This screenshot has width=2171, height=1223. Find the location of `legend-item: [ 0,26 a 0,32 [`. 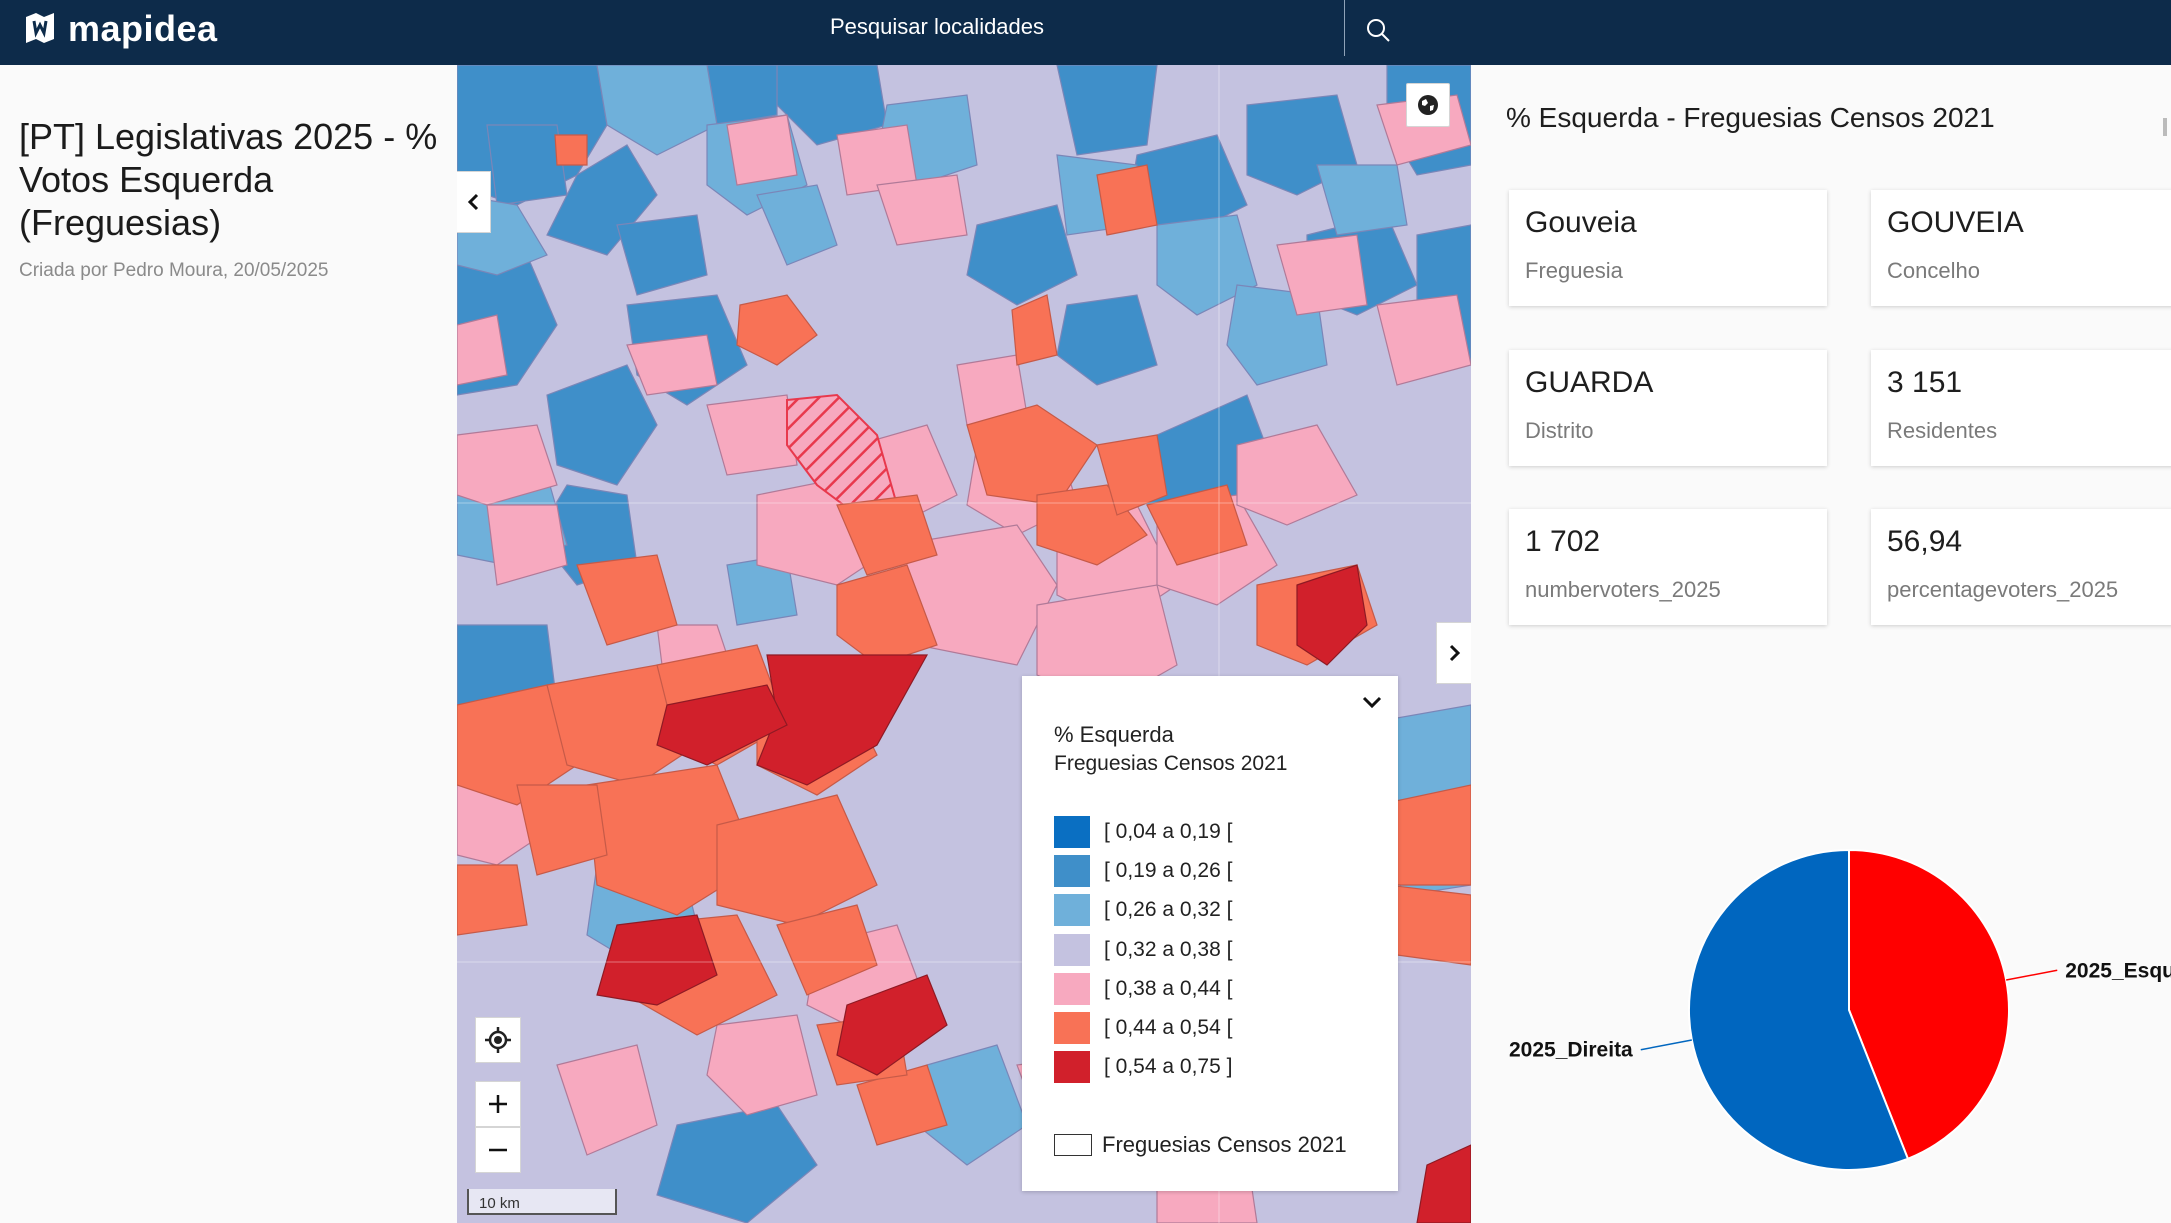

legend-item: [ 0,26 a 0,32 [ is located at coordinates (1143, 910).